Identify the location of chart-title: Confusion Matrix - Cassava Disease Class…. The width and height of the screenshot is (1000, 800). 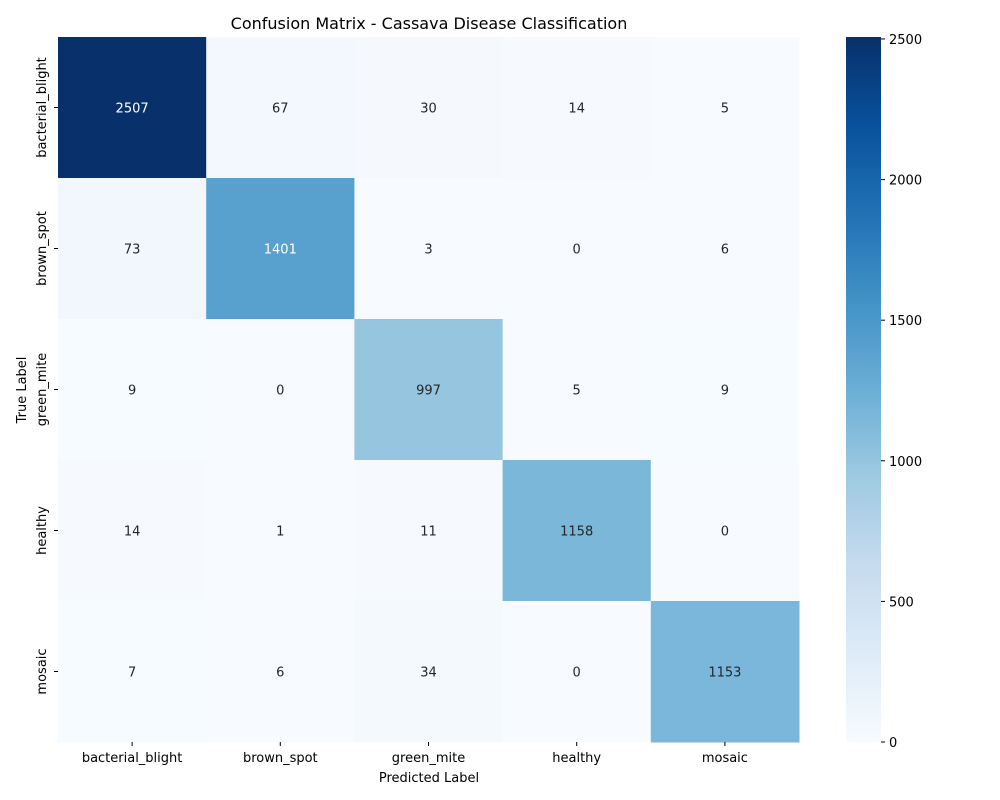
(429, 23).